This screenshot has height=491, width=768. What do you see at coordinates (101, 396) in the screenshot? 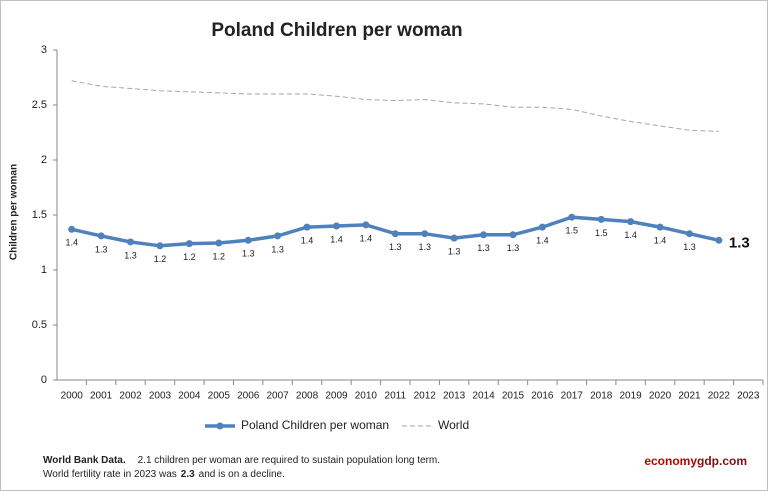
I see `x-tick-label: 2001` at bounding box center [101, 396].